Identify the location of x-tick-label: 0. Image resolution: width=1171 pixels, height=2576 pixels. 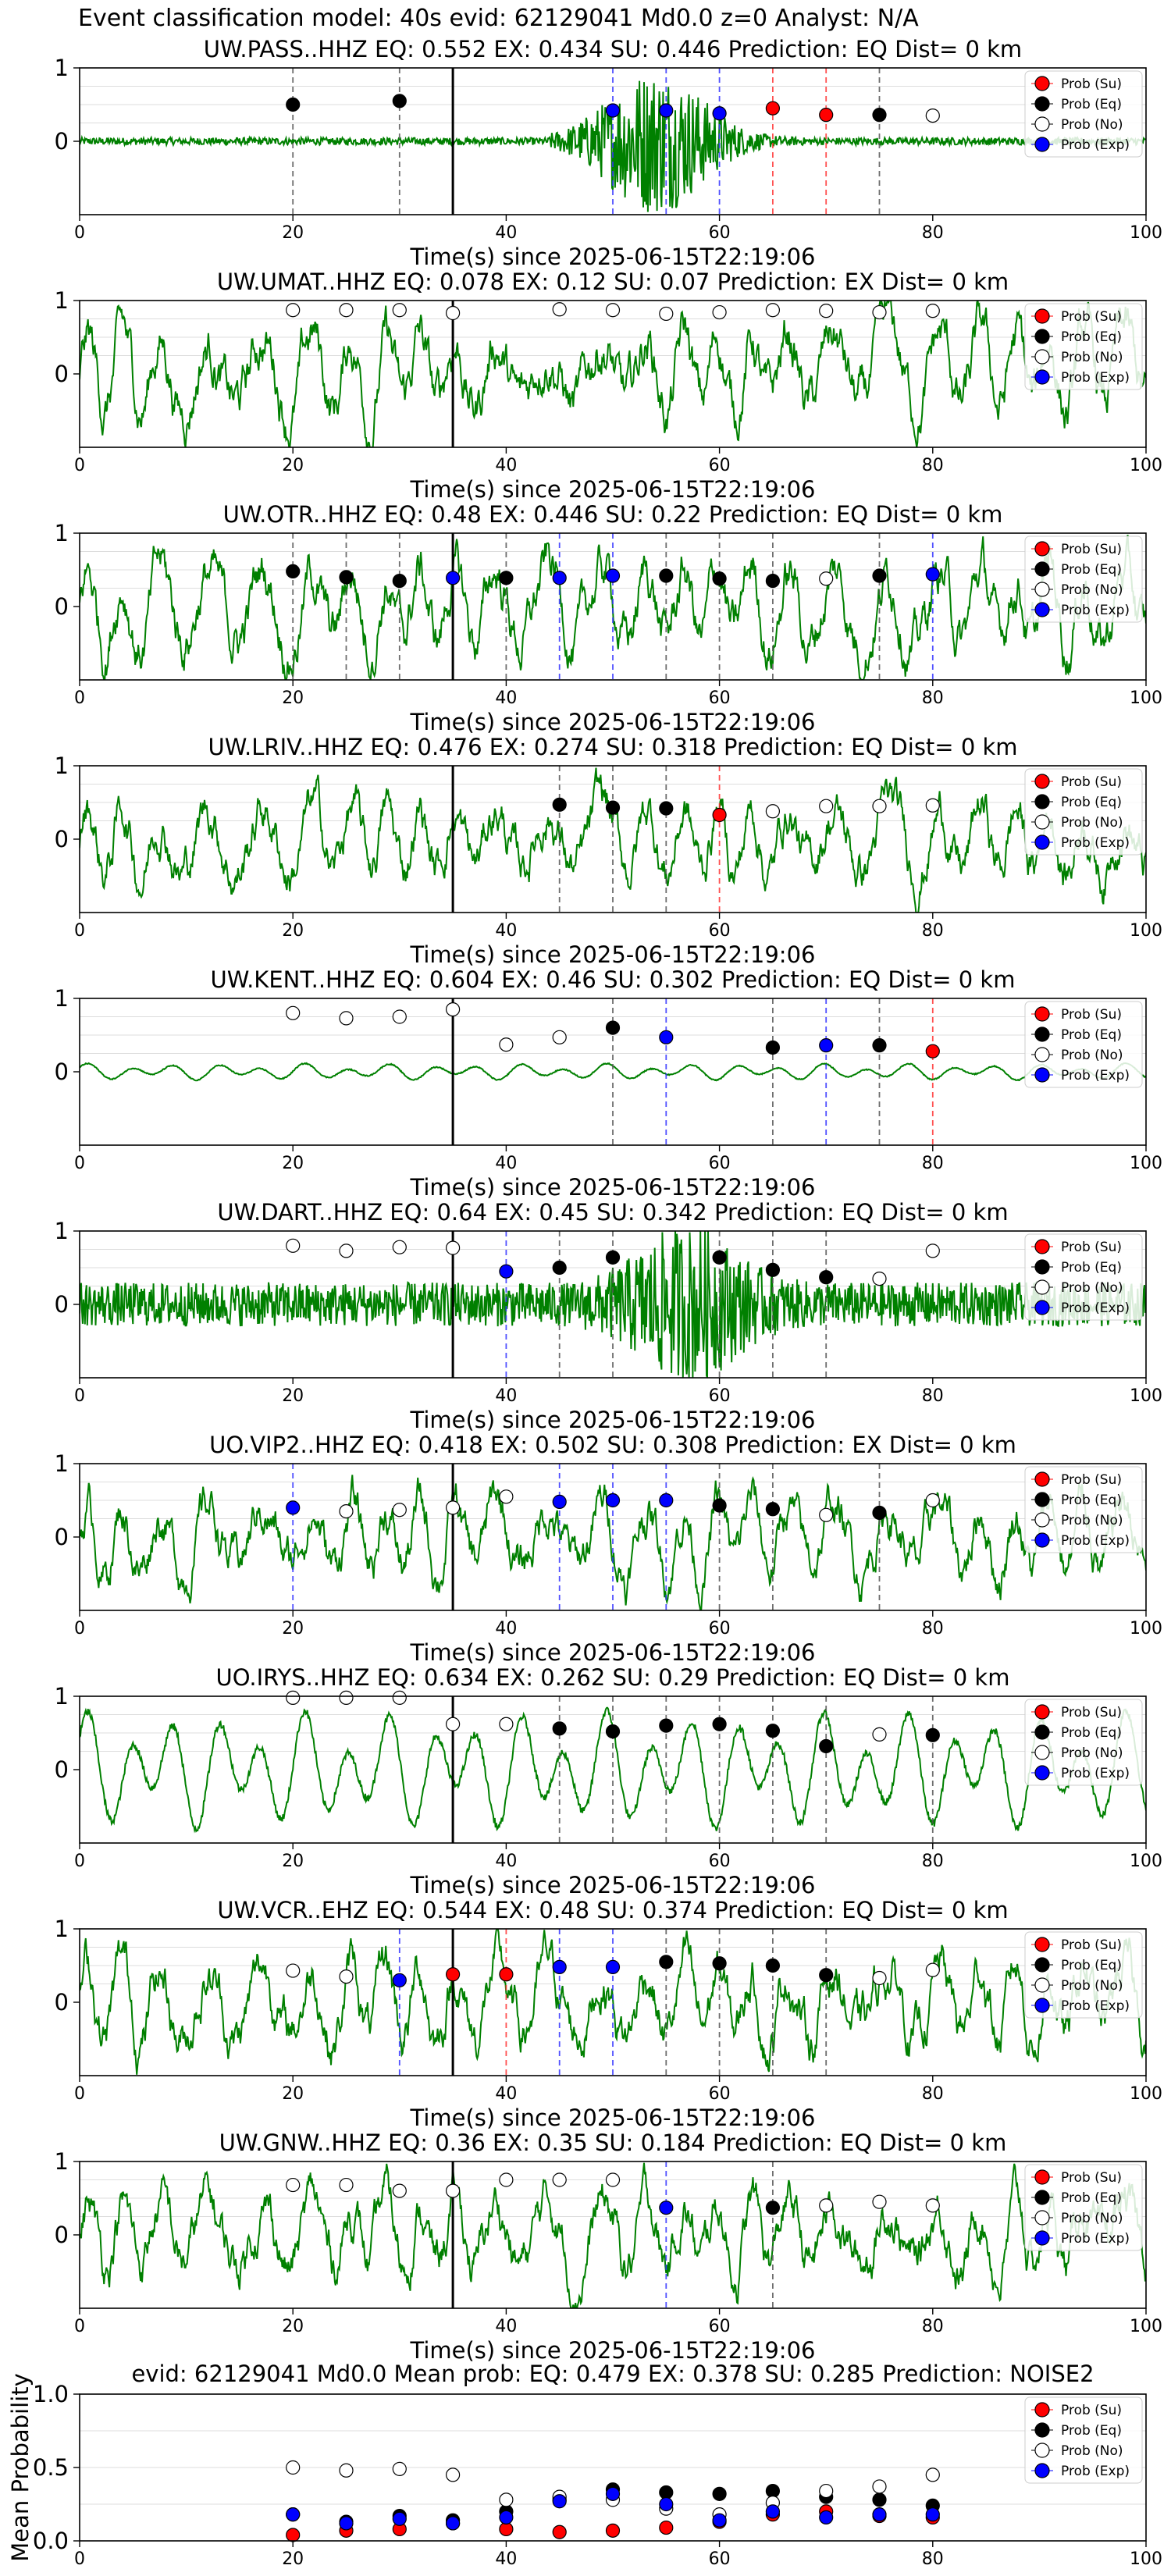
(79, 1163).